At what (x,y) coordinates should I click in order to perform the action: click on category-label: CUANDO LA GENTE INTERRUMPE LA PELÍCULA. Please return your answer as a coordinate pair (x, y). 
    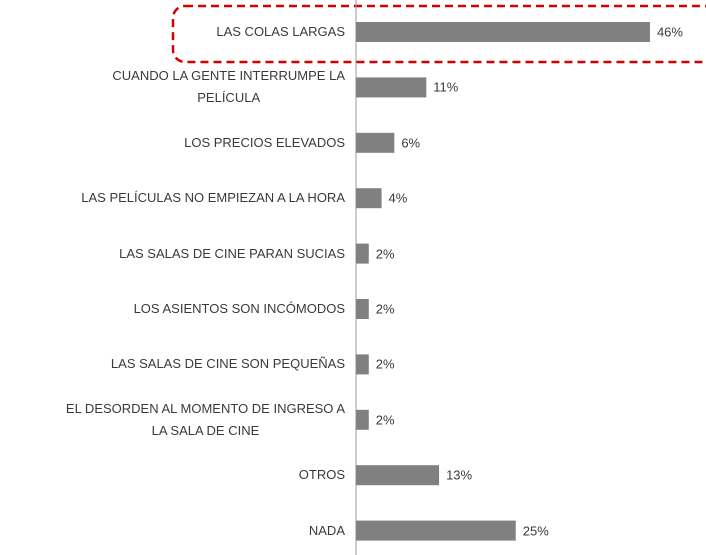
    Looking at the image, I should click on (228, 87).